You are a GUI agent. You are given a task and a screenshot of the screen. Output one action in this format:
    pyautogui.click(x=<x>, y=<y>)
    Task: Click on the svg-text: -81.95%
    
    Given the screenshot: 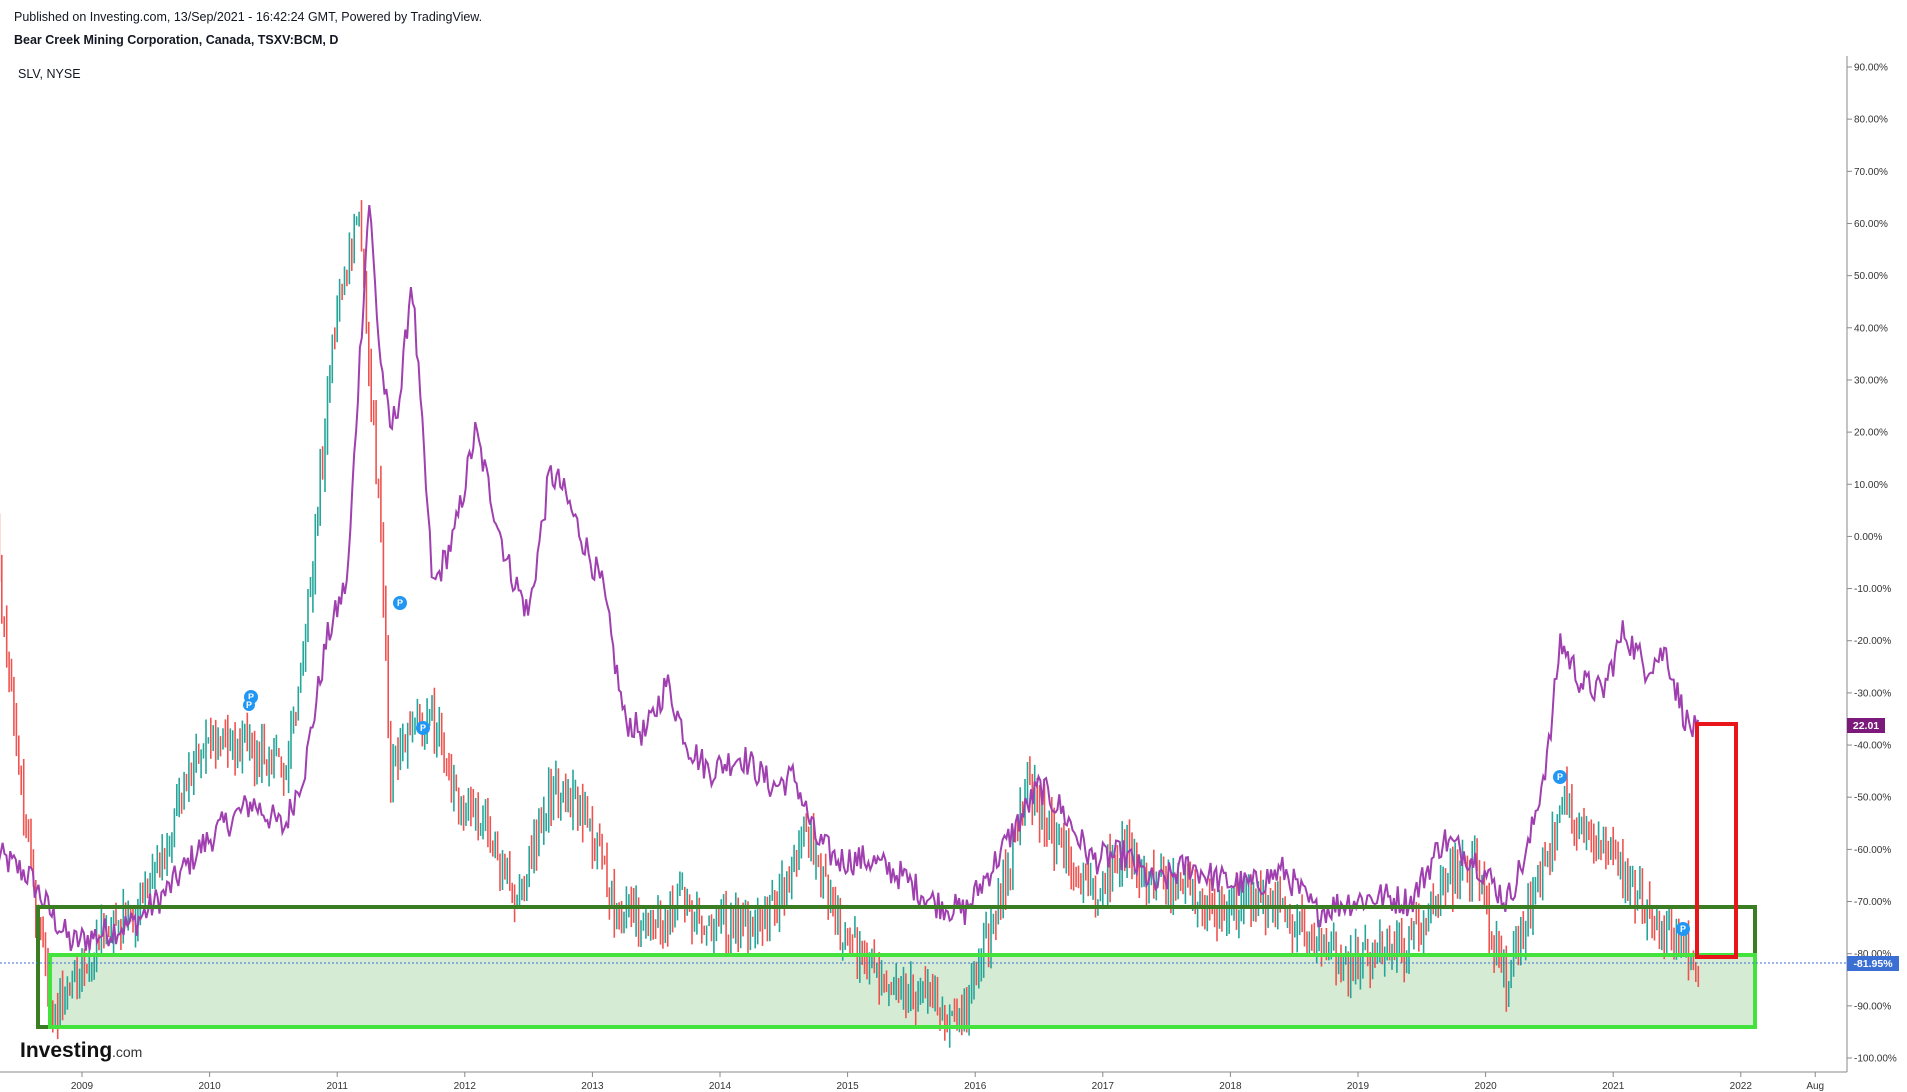 What is the action you would take?
    pyautogui.click(x=1873, y=964)
    